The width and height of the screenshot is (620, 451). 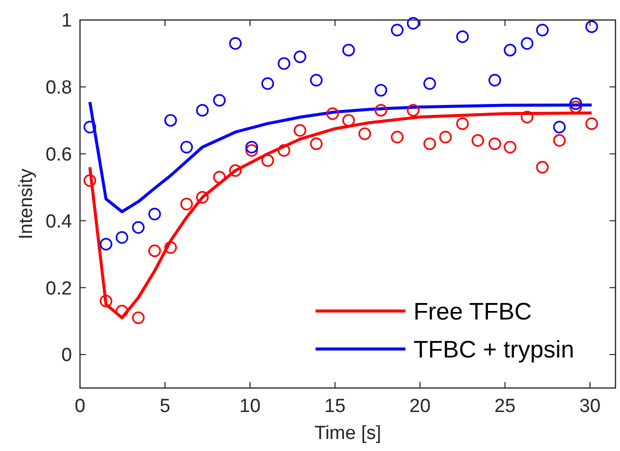 What do you see at coordinates (59, 155) in the screenshot?
I see `y-tick-label: 0.6` at bounding box center [59, 155].